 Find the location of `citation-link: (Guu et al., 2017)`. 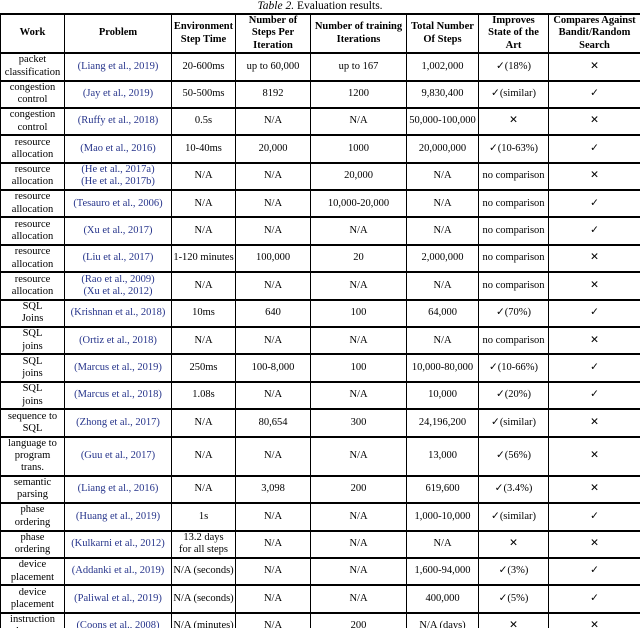

citation-link: (Guu et al., 2017) is located at coordinates (118, 455).